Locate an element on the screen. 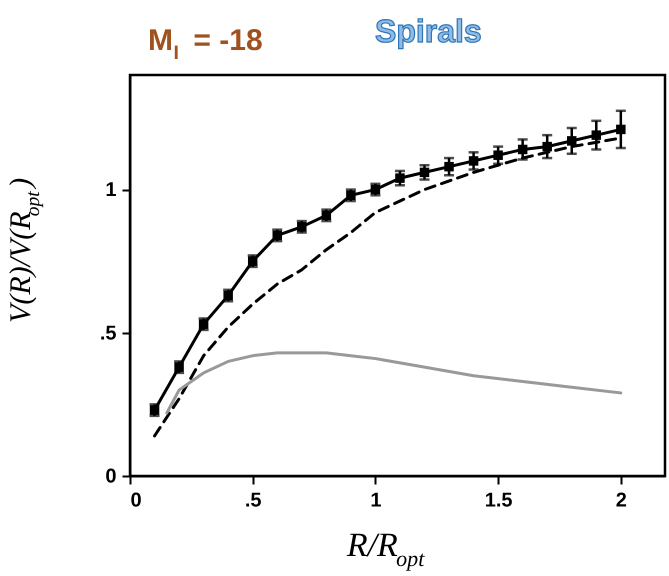  y-tick-label: 0 is located at coordinates (110, 477).